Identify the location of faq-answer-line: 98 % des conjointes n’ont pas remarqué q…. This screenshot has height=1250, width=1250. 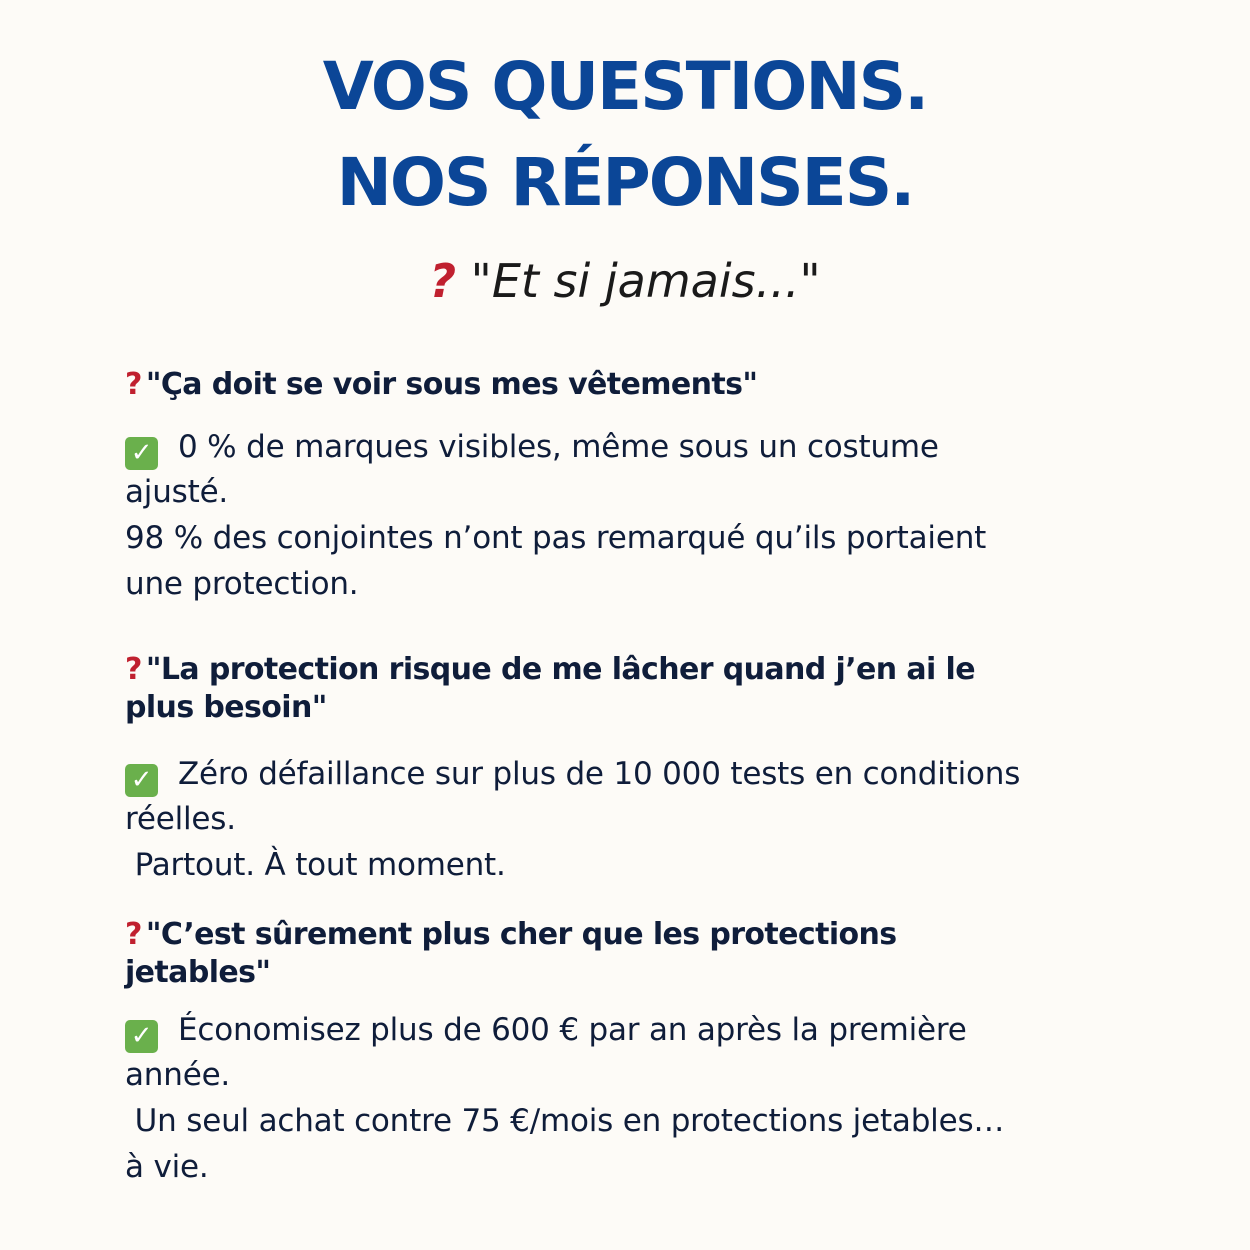
(555, 538).